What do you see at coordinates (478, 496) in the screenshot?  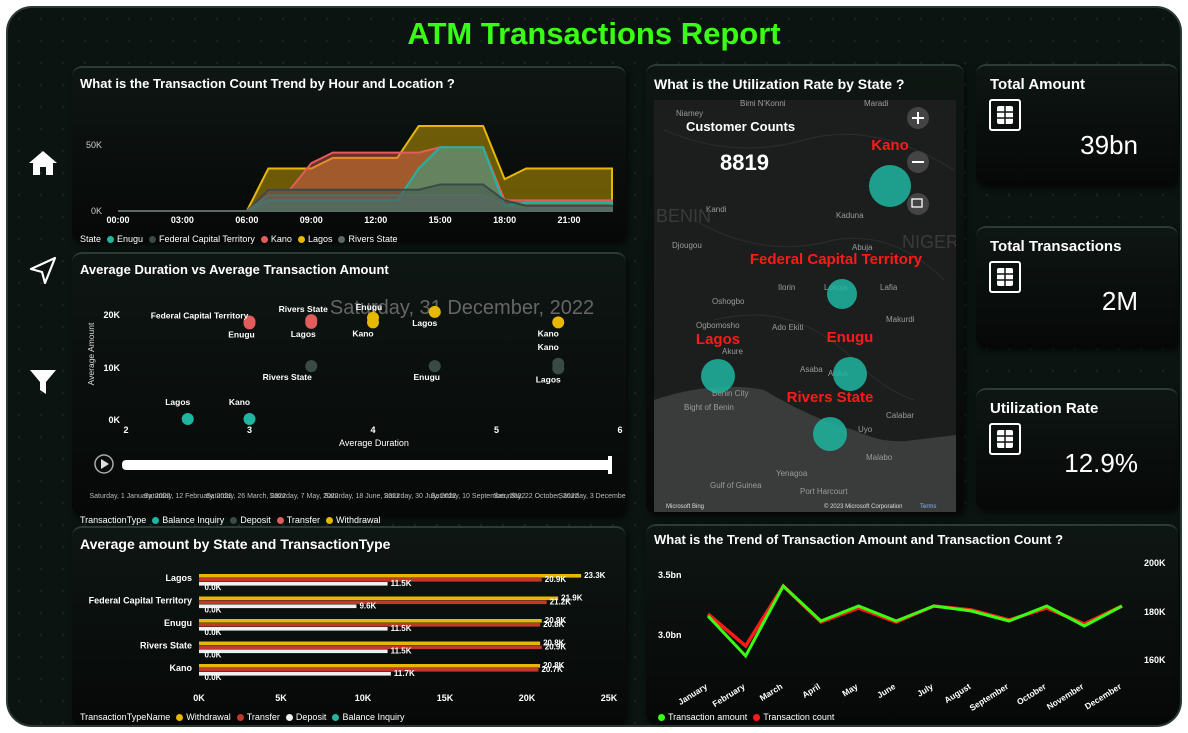 I see `play-axis-label: Saturday, 10 September, 2022` at bounding box center [478, 496].